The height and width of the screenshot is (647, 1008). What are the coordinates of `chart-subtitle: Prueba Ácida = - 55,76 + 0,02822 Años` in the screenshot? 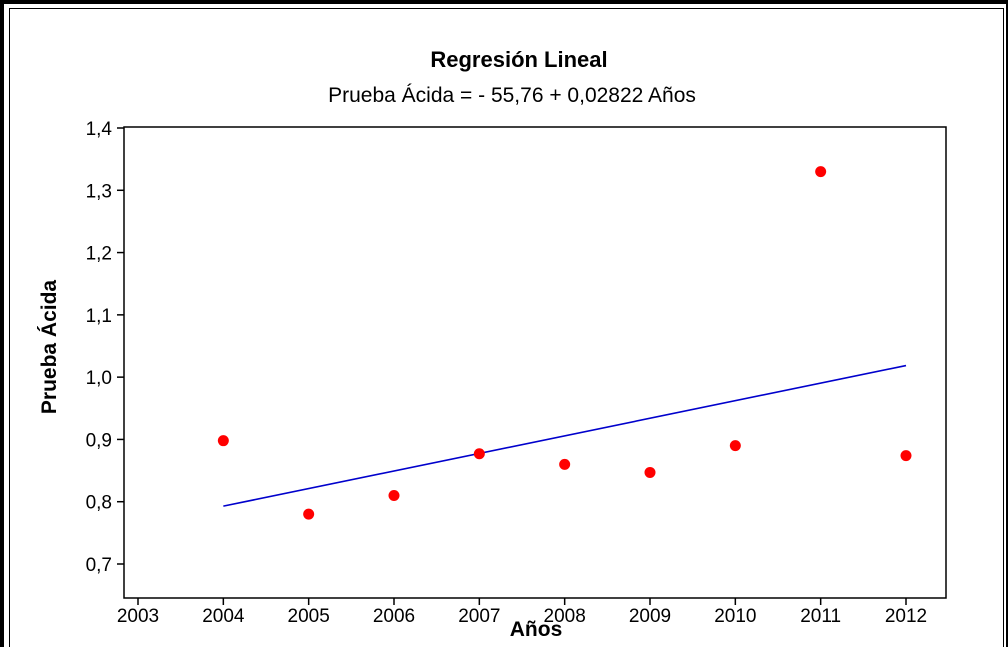 It's located at (512, 95).